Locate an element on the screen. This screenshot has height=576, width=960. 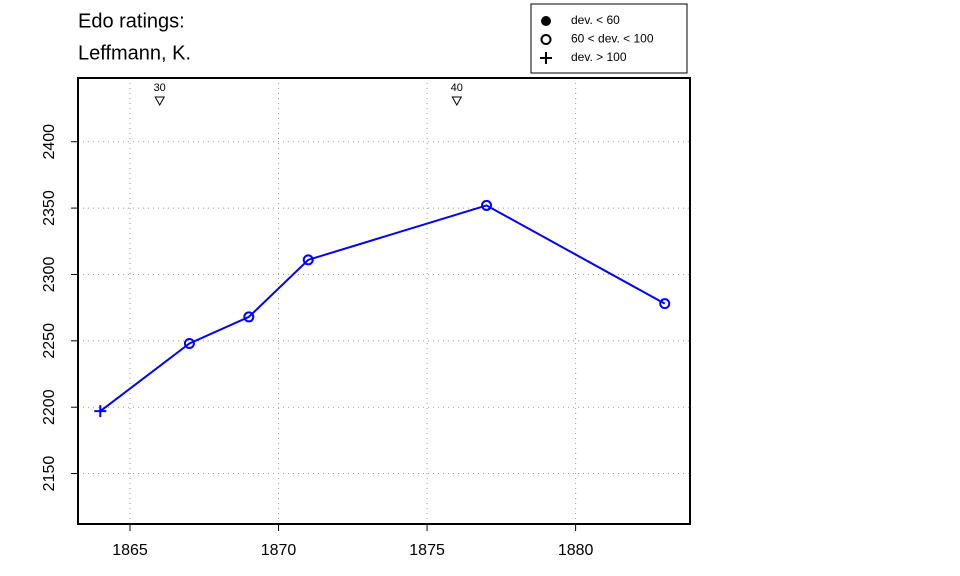
x-tick-label: 1875 is located at coordinates (427, 550).